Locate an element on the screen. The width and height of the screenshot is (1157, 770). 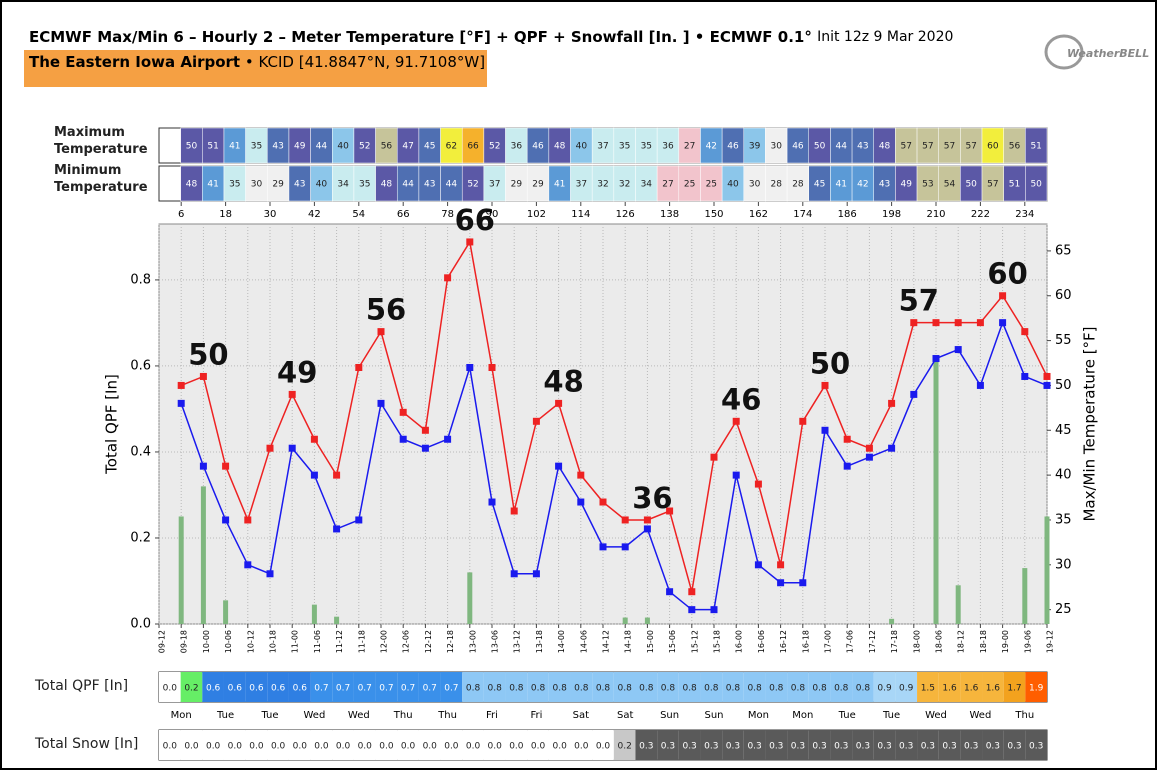
annotation: 50 is located at coordinates (830, 363).